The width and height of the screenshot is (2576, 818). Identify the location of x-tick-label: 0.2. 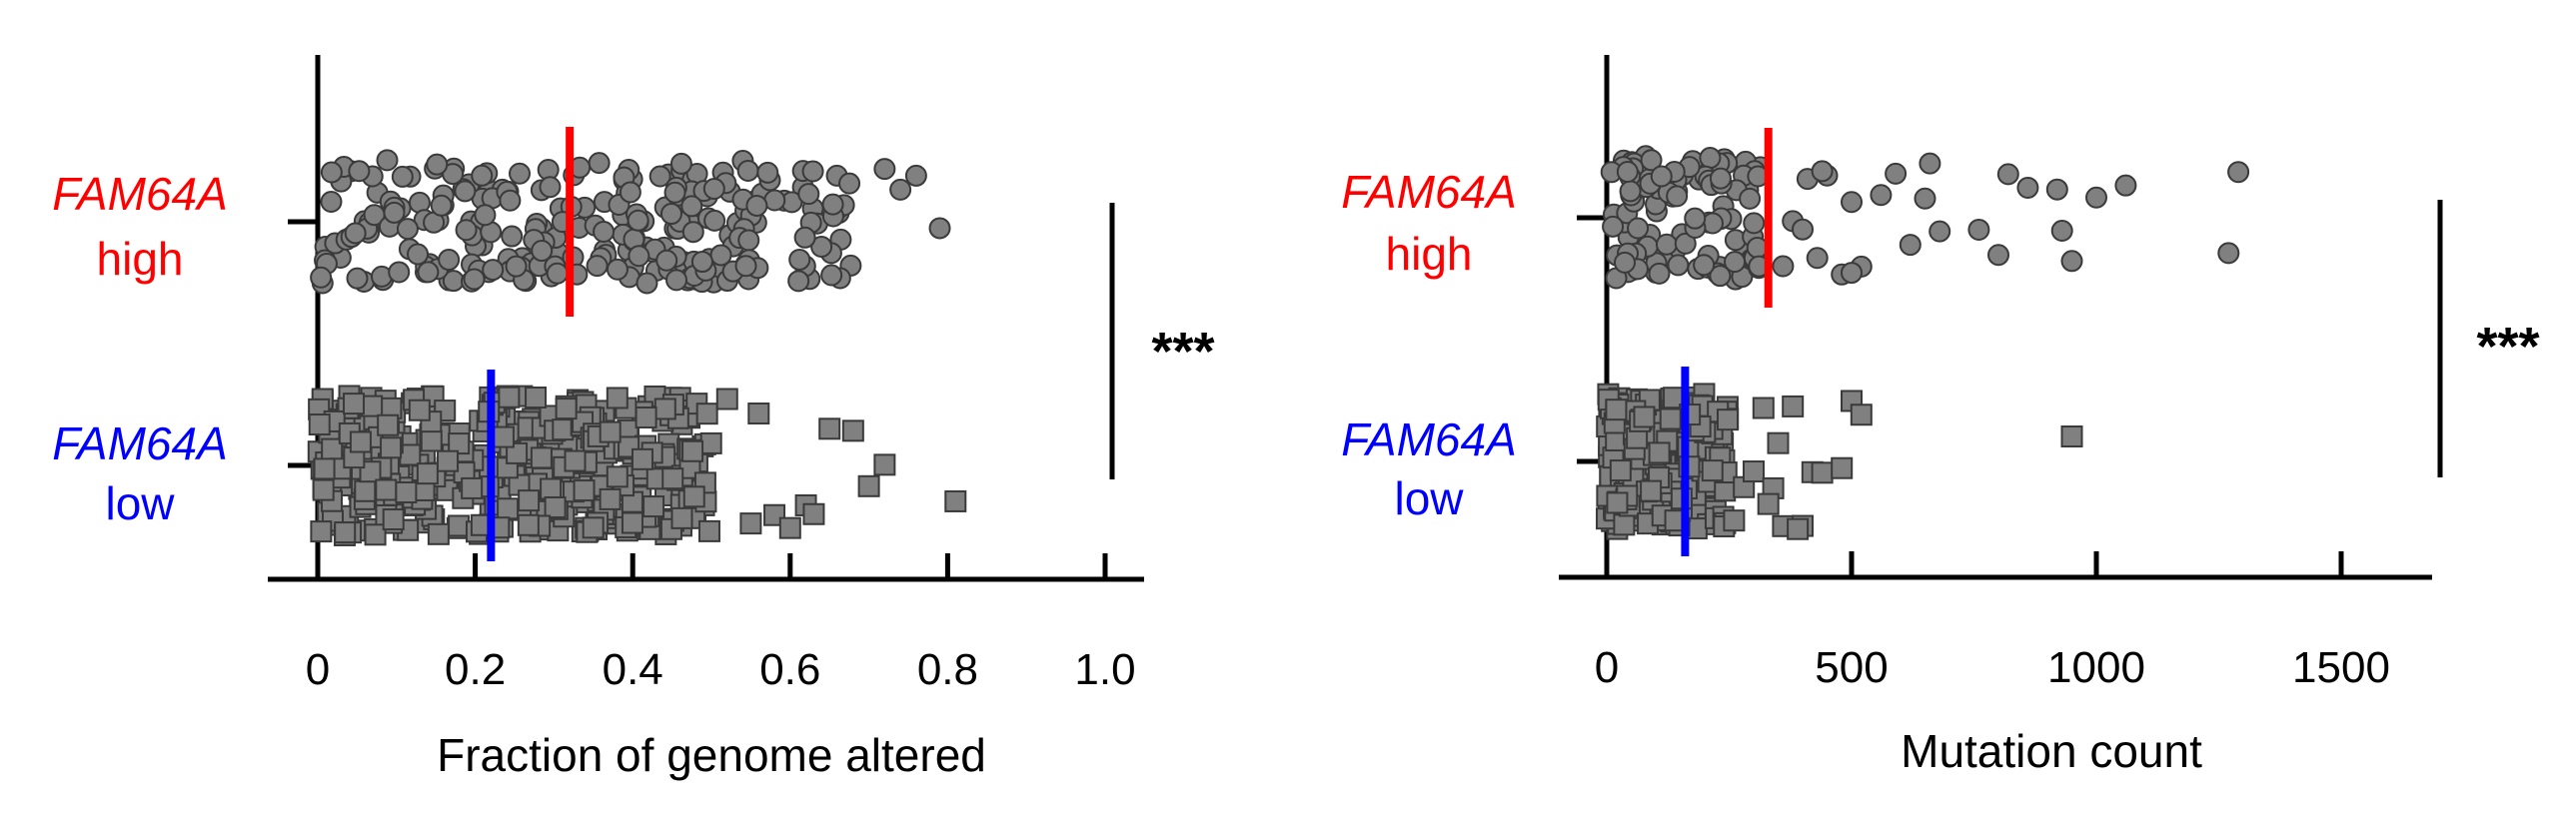
(475, 669).